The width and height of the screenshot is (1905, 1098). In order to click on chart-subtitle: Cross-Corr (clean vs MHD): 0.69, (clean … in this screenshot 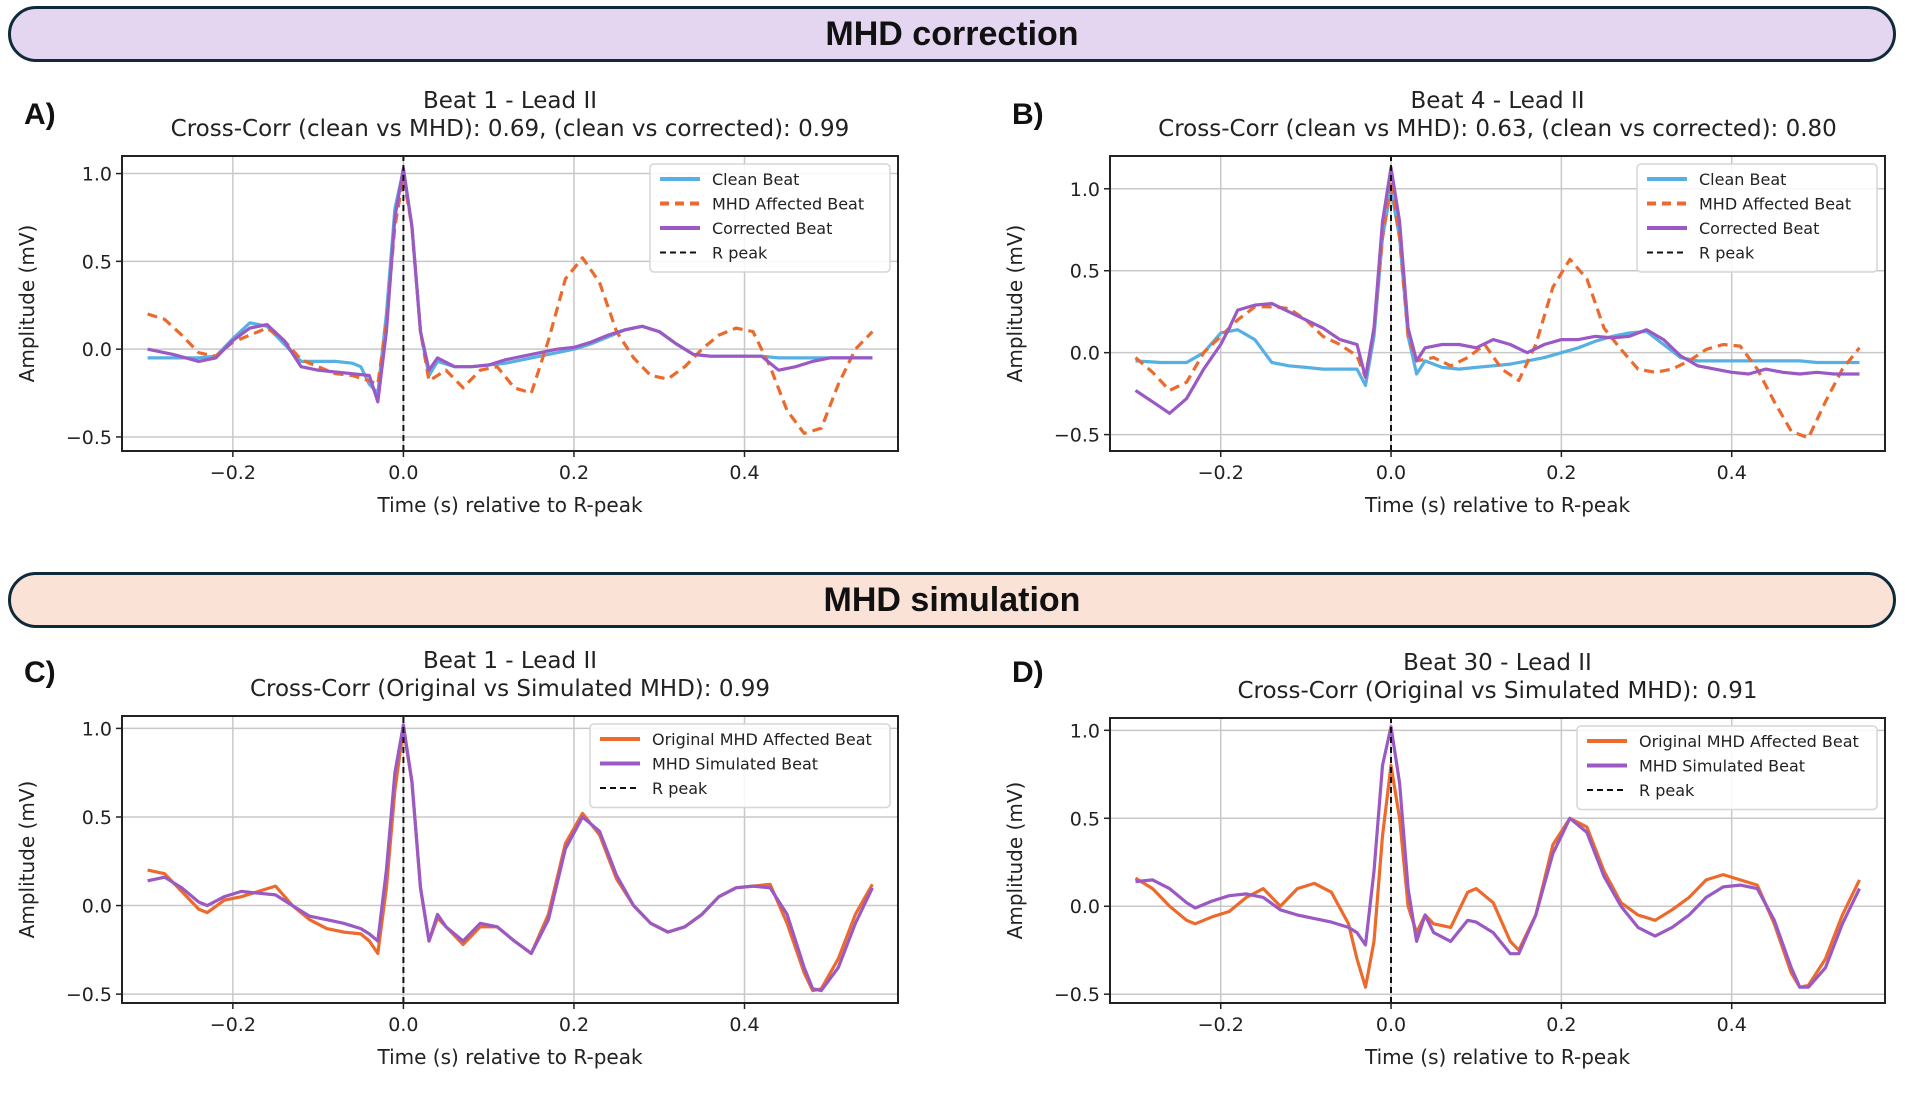, I will do `click(510, 129)`.